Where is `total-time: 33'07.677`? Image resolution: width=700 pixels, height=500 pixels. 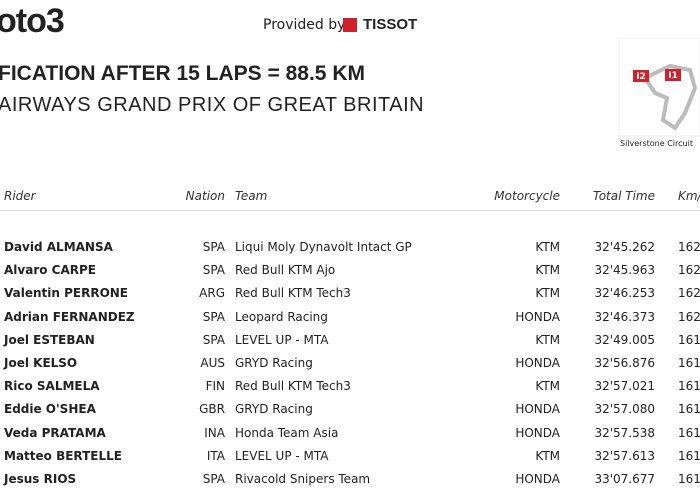 total-time: 33'07.677 is located at coordinates (624, 479).